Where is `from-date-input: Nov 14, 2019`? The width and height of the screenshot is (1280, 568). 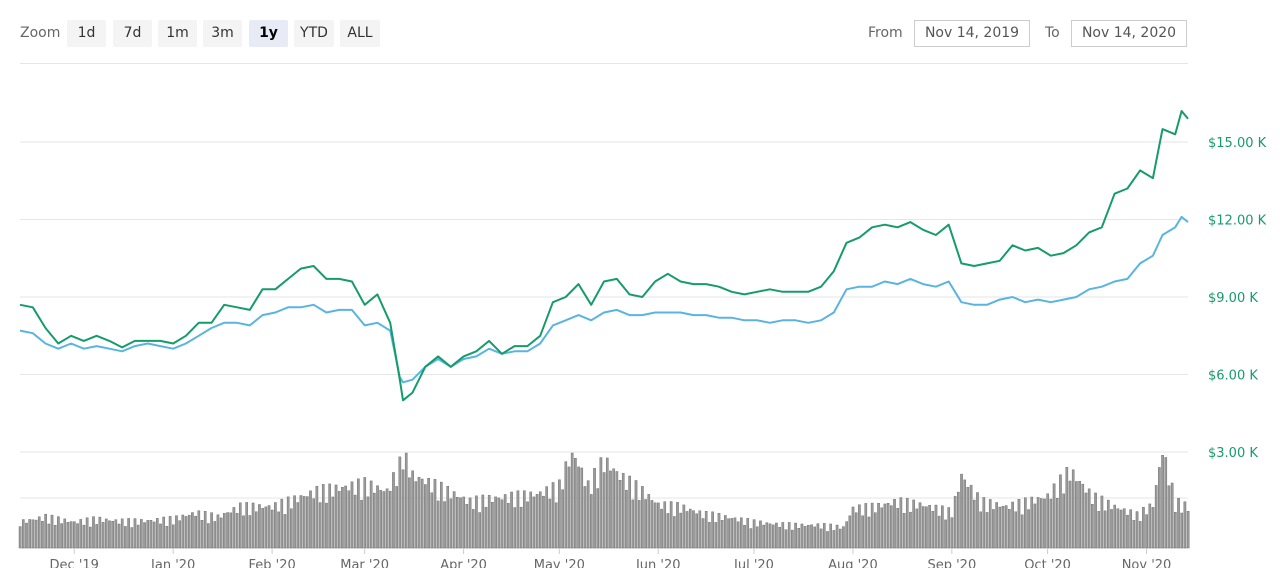 from-date-input: Nov 14, 2019 is located at coordinates (972, 33).